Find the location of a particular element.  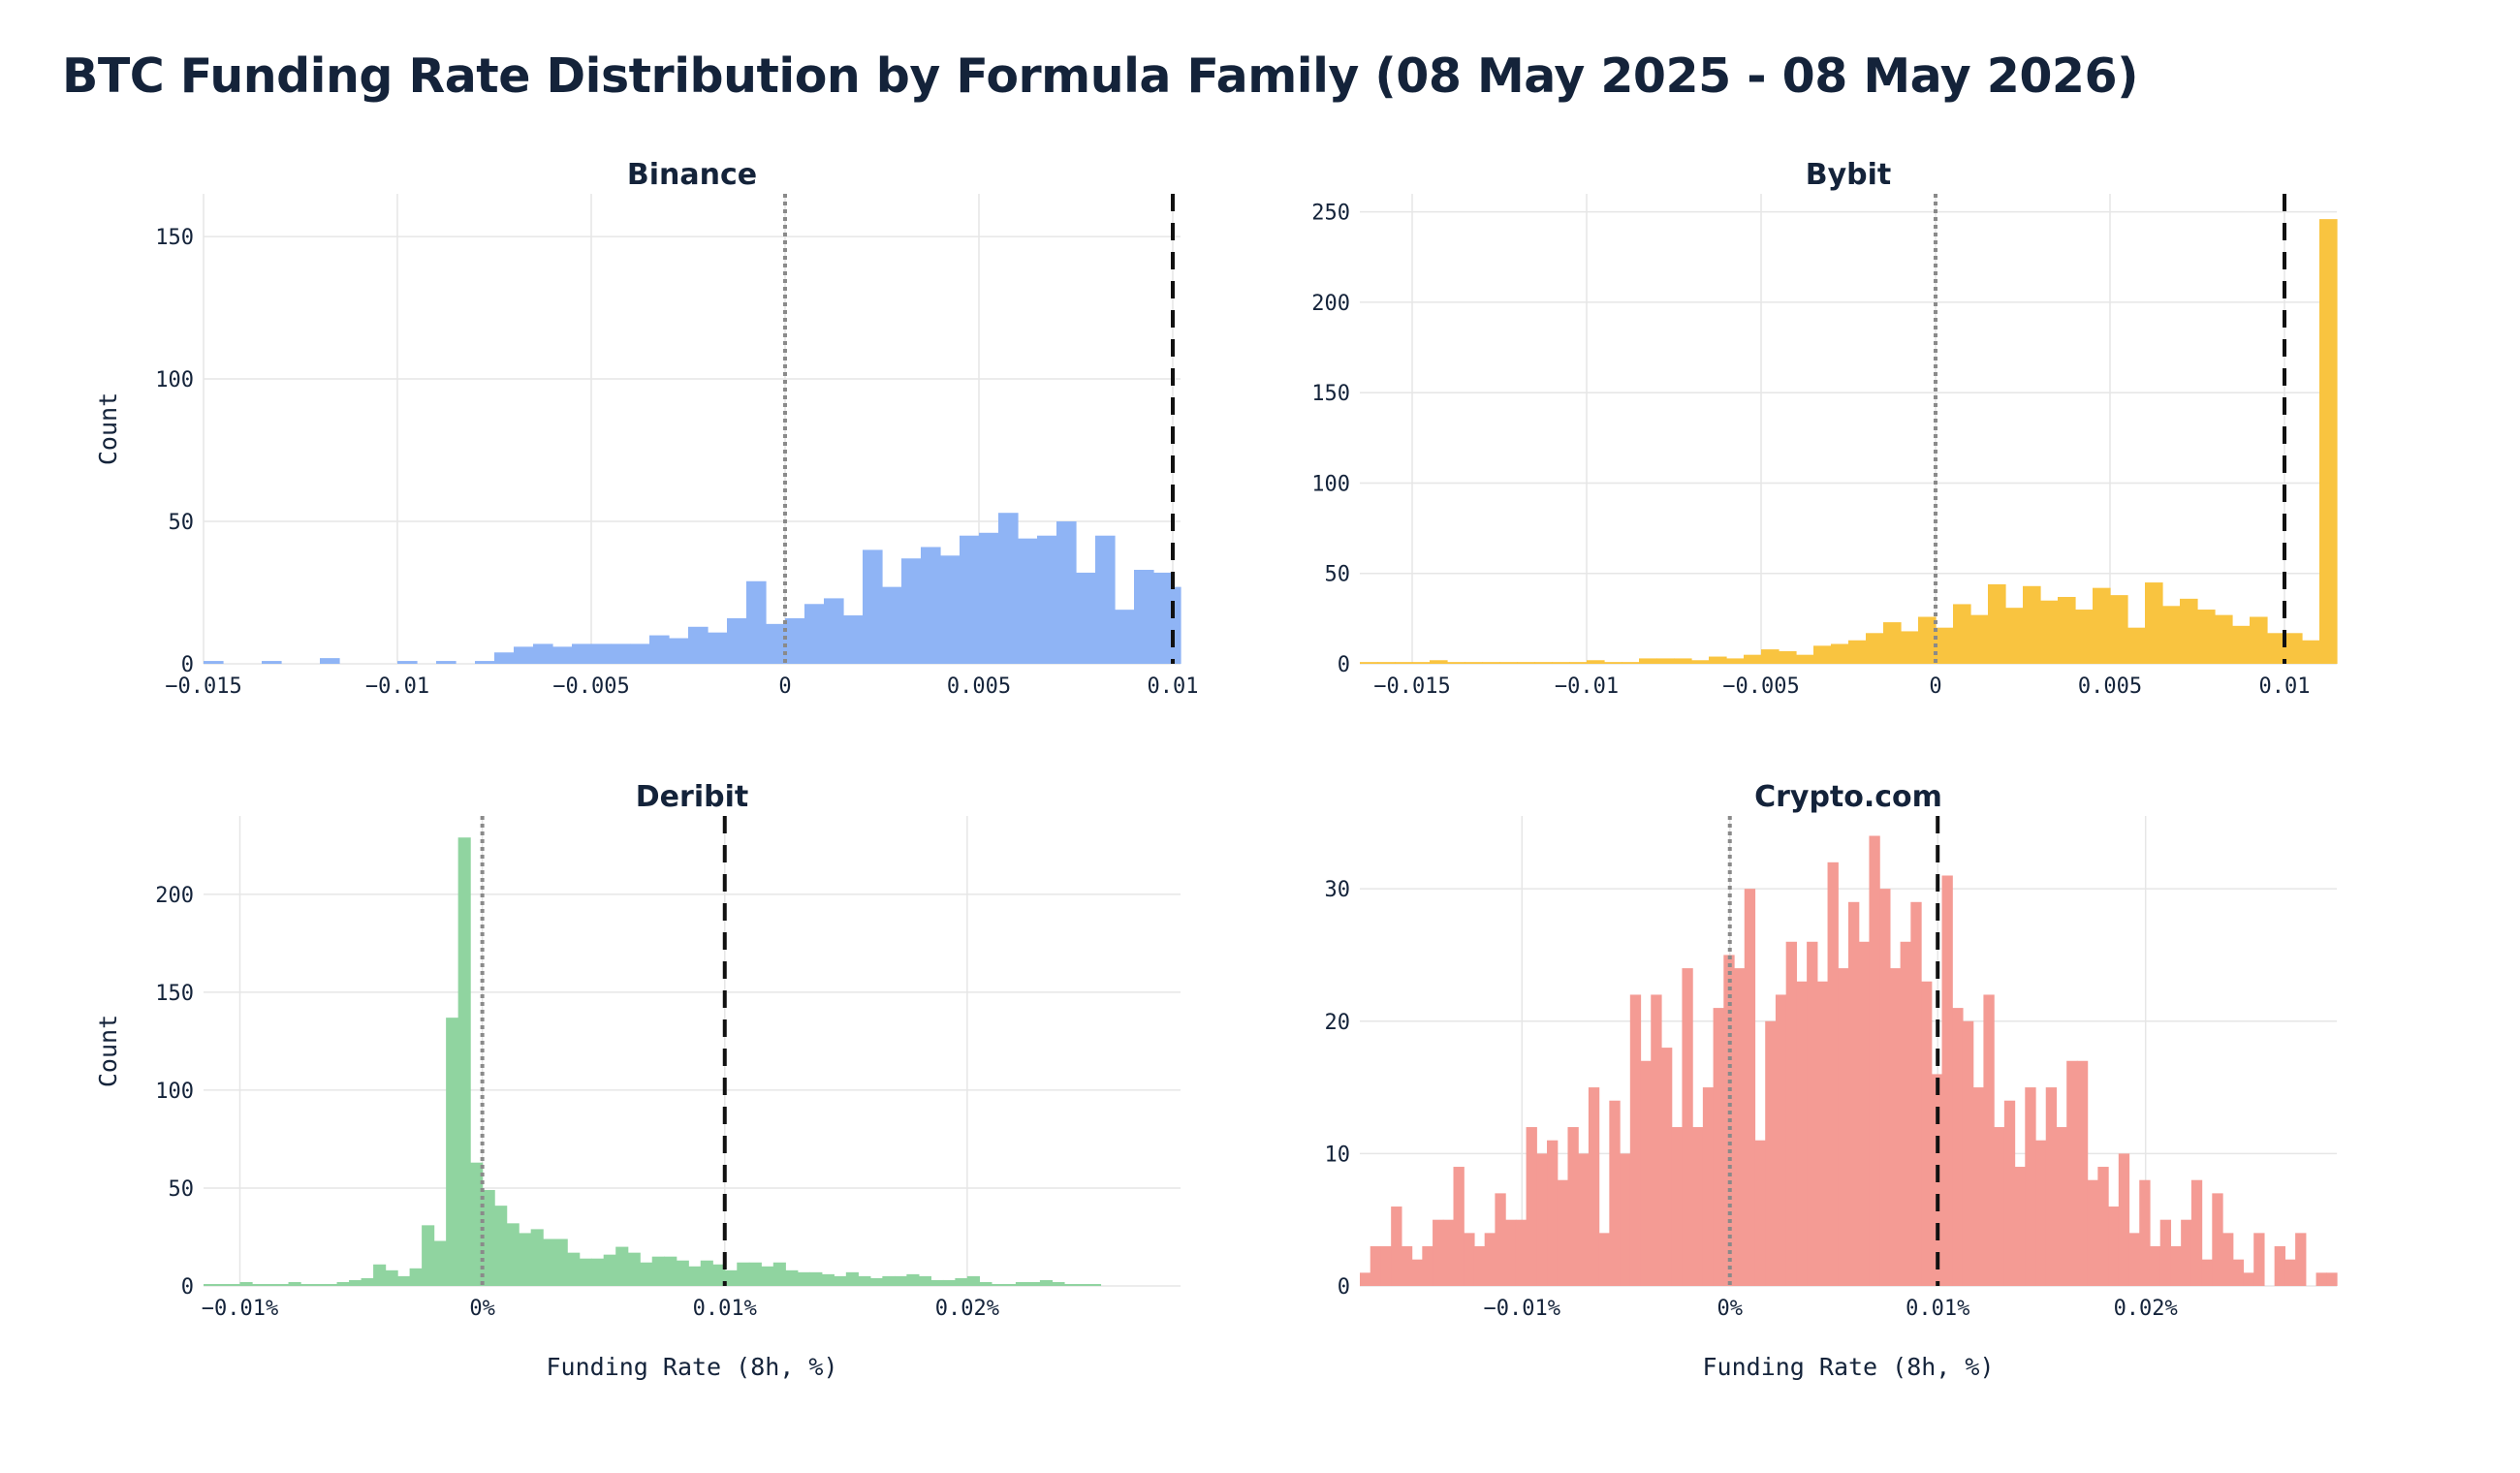

y-tick-label: 50 is located at coordinates (1338, 575).